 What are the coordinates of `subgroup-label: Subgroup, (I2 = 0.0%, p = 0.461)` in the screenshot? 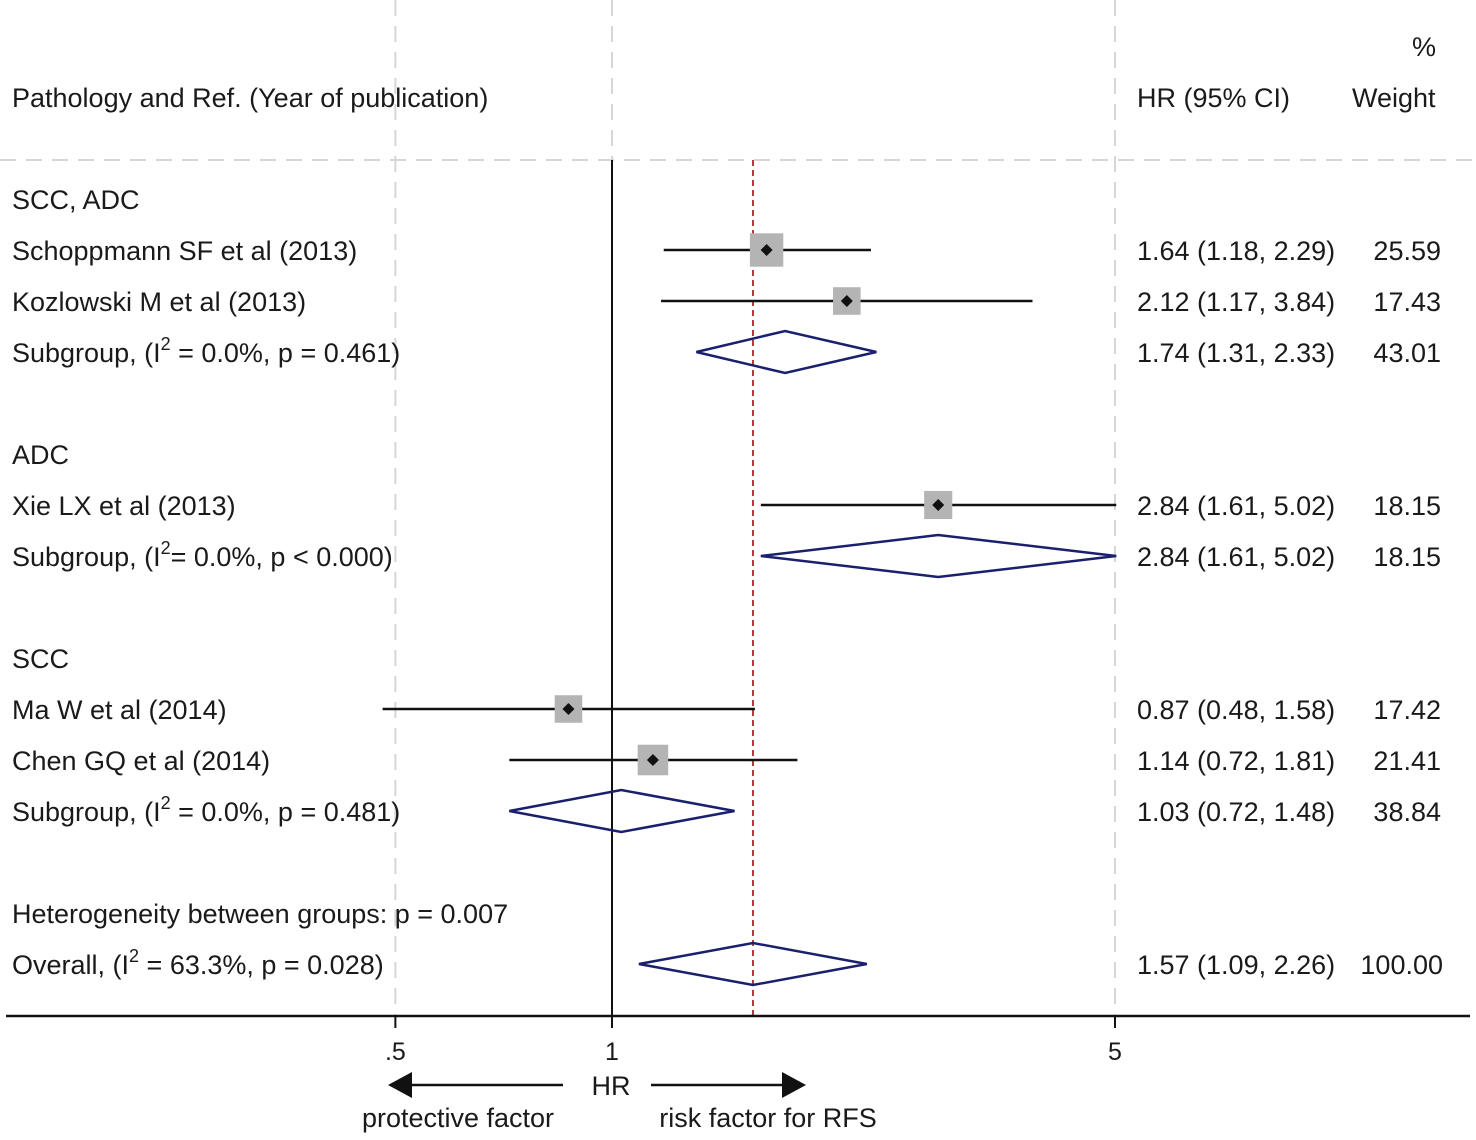 It's located at (206, 351).